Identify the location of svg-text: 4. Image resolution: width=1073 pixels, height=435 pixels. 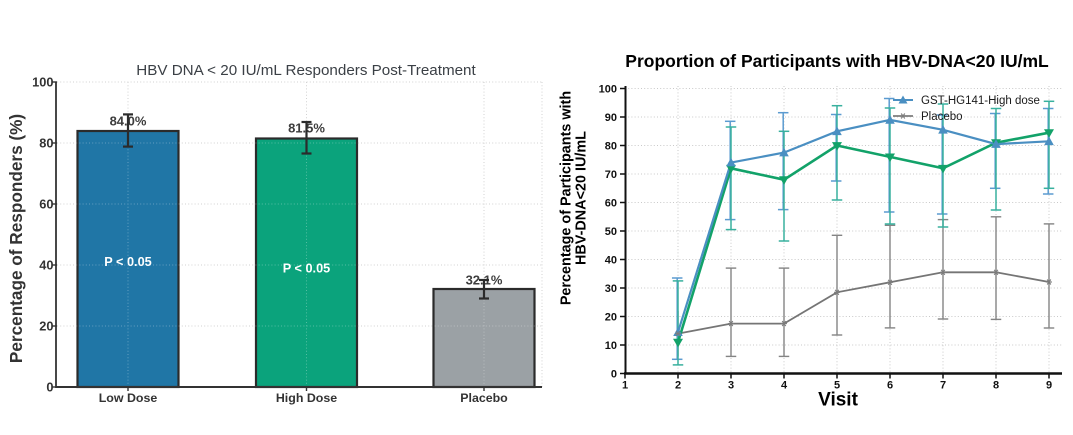
(784, 386).